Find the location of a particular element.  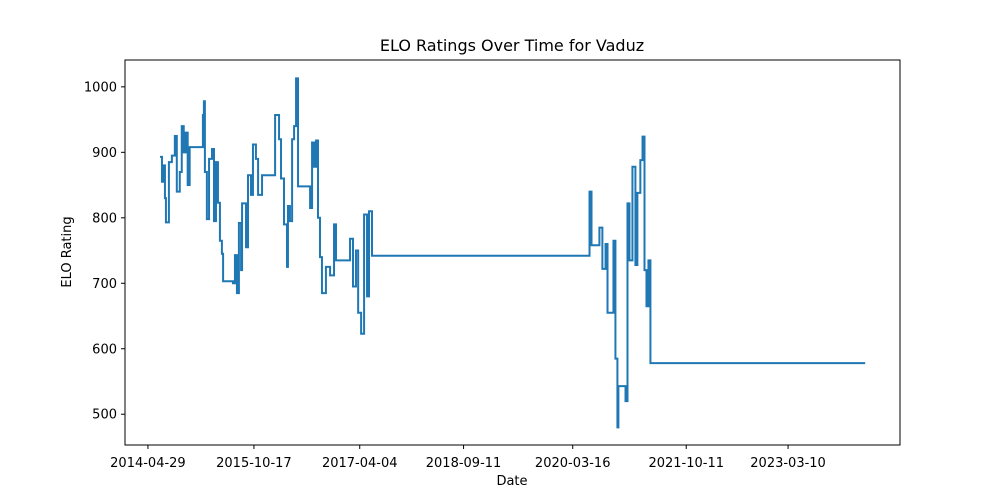

x-tick-label: 2014-04-29 is located at coordinates (148, 463).